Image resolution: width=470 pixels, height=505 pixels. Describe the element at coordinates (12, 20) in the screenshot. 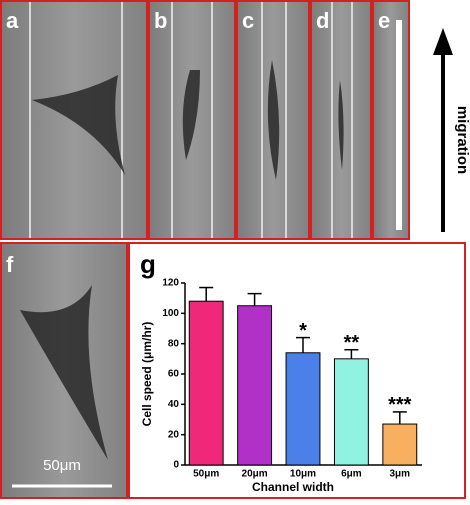

I see `panel-letter: a` at that location.